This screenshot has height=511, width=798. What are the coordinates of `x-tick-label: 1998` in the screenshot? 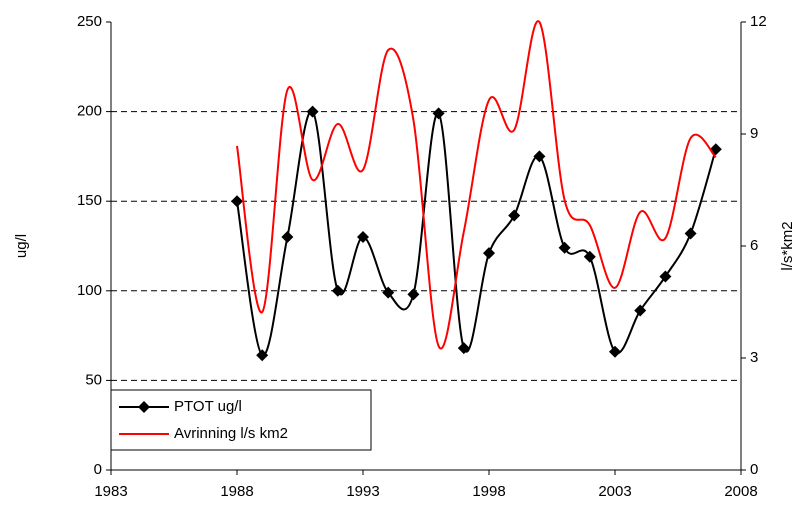 It's located at (488, 491).